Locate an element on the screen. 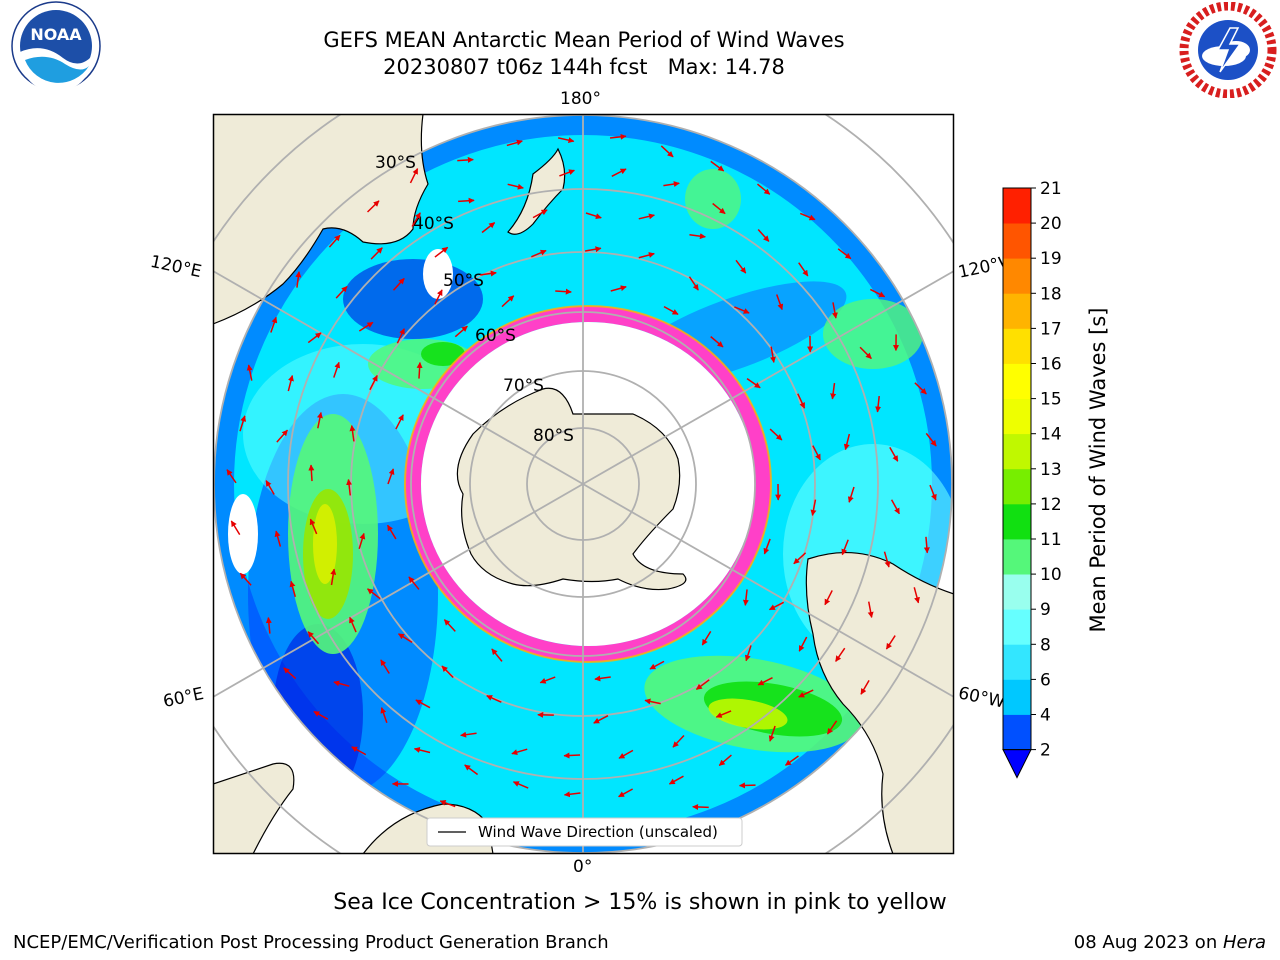 Image resolution: width=1280 pixels, height=960 pixels. noaa-logo-text: NOAA is located at coordinates (56, 34).